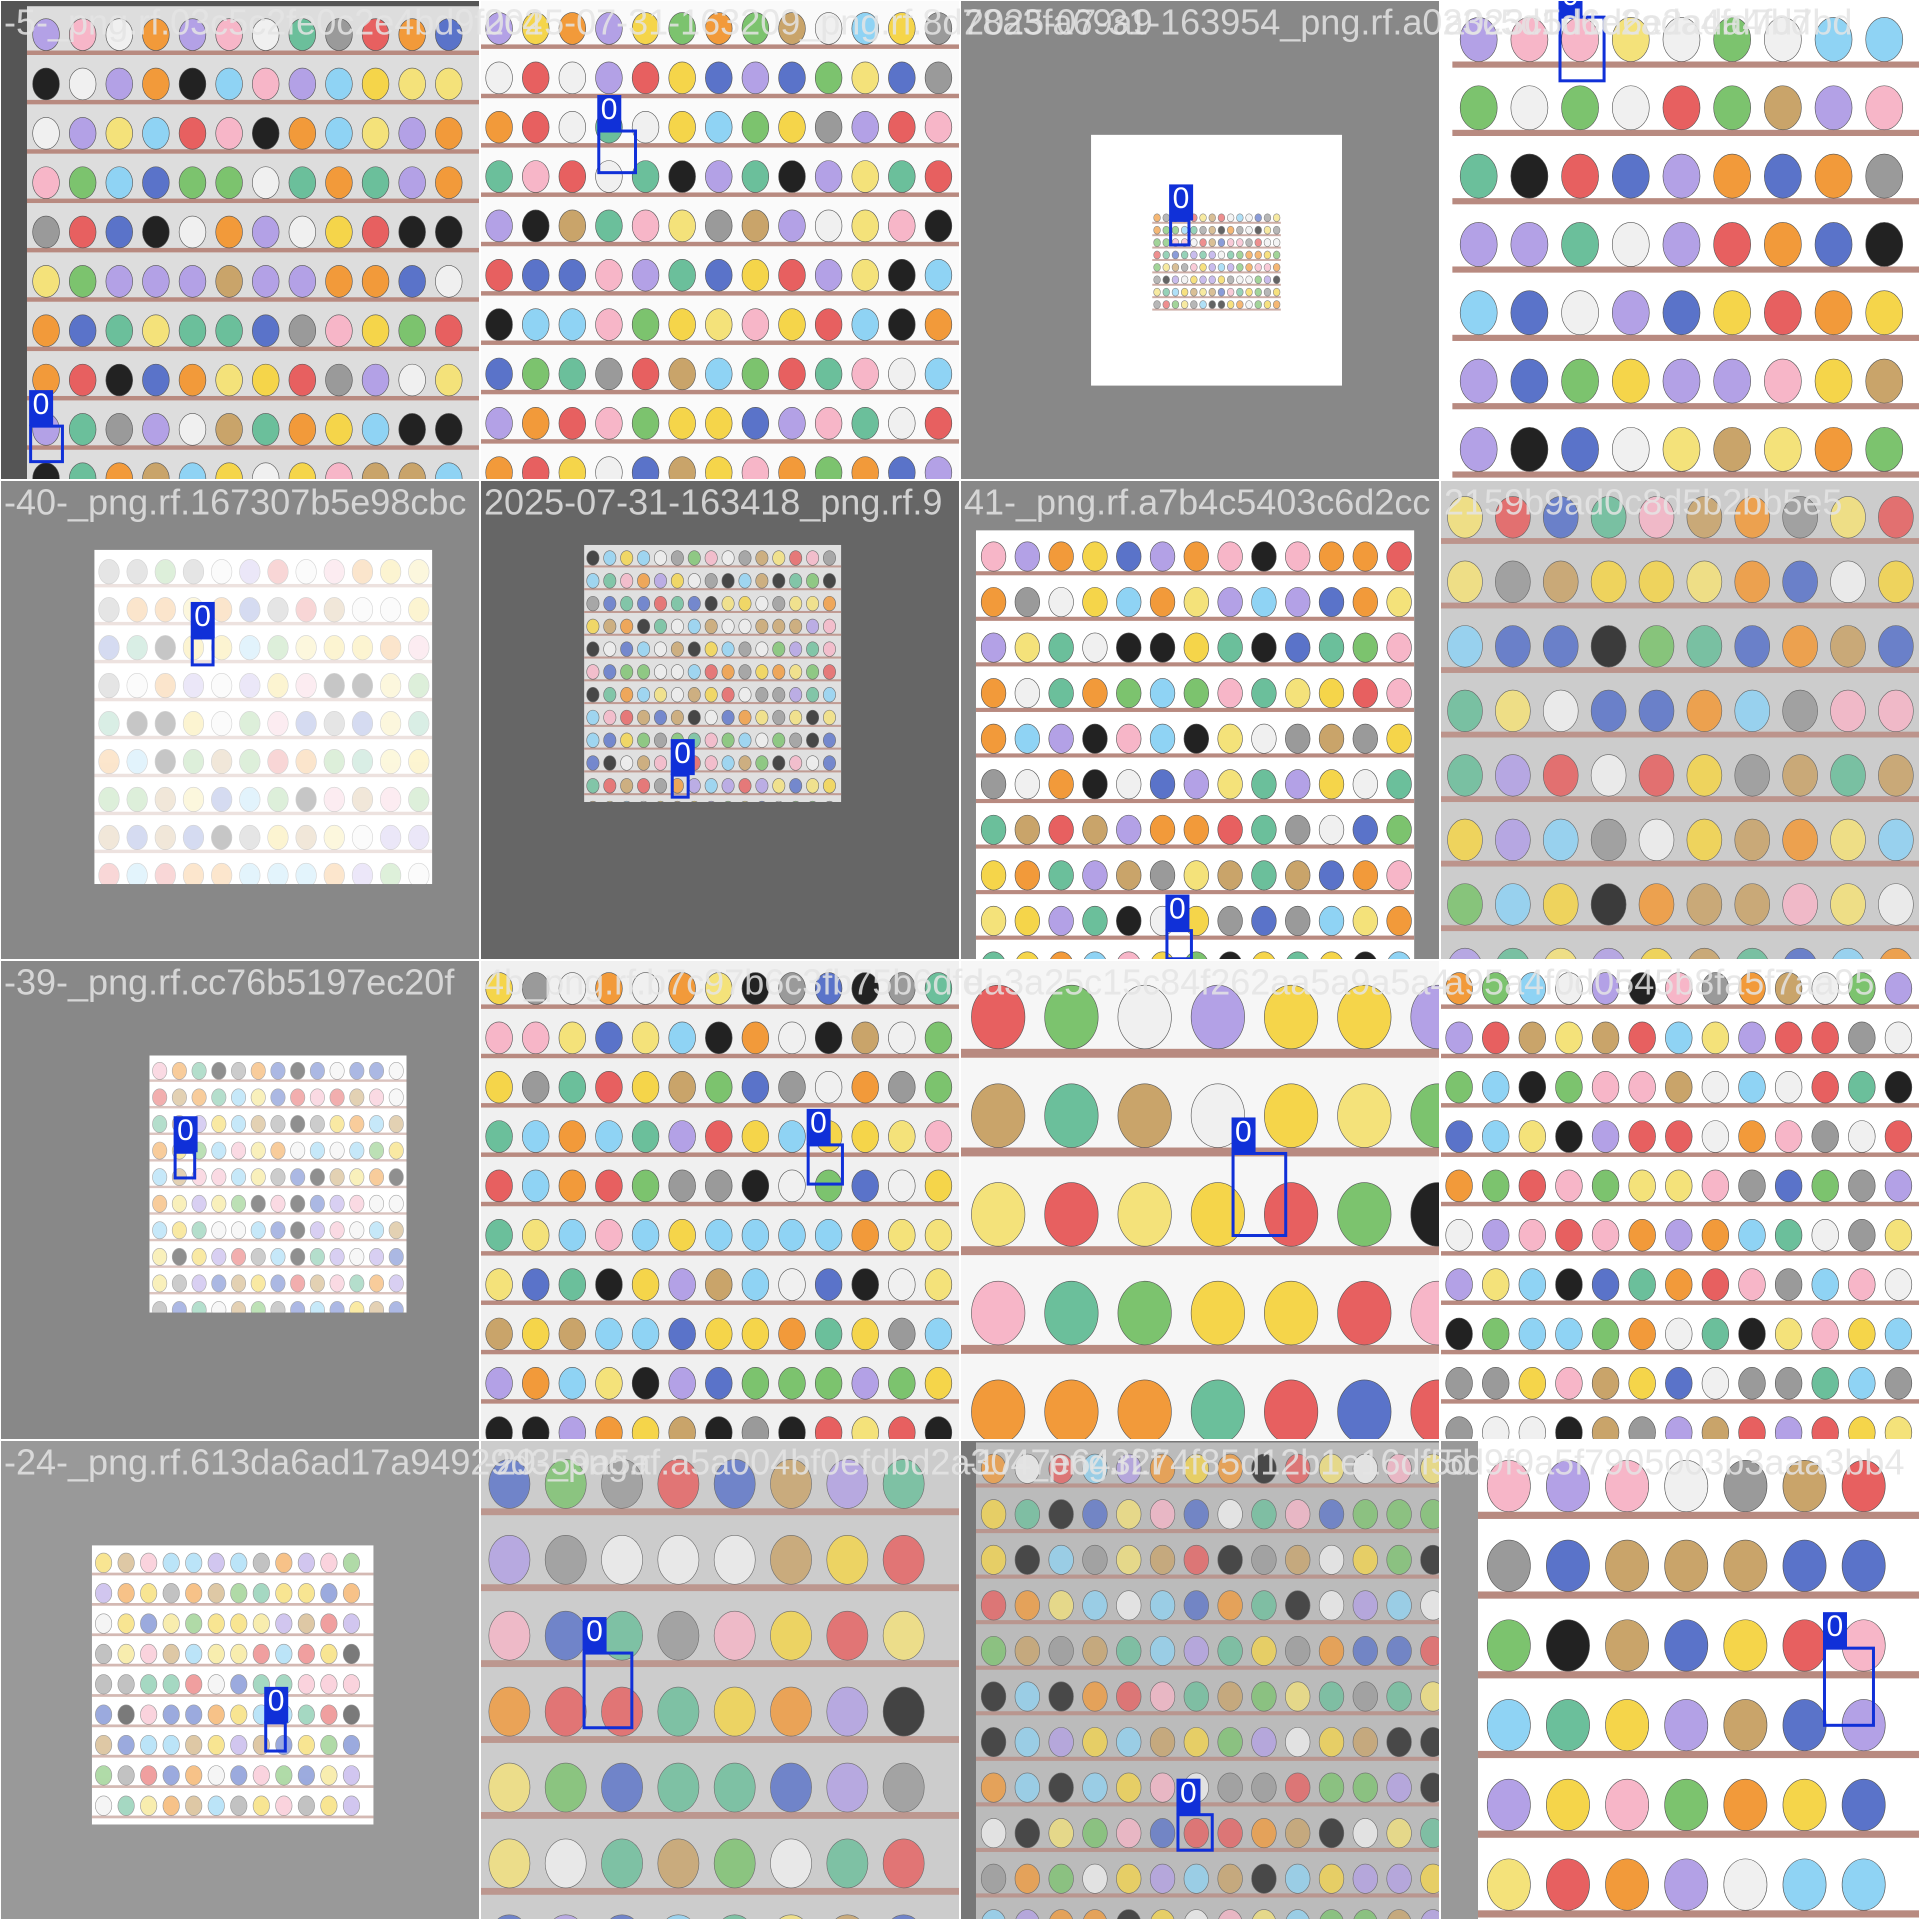  Describe the element at coordinates (1698, 1680) in the screenshot. I see `image-background` at that location.